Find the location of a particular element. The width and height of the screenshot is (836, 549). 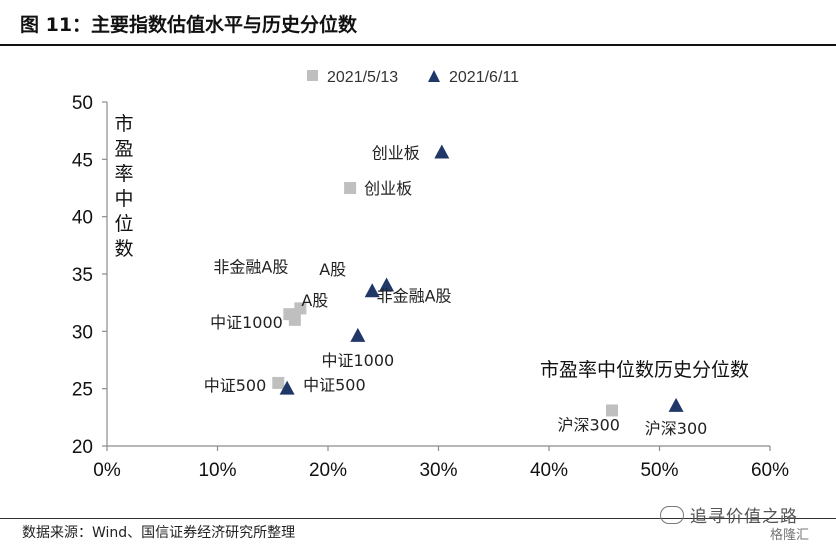

y-axis-label-char: 中 is located at coordinates (123, 199).